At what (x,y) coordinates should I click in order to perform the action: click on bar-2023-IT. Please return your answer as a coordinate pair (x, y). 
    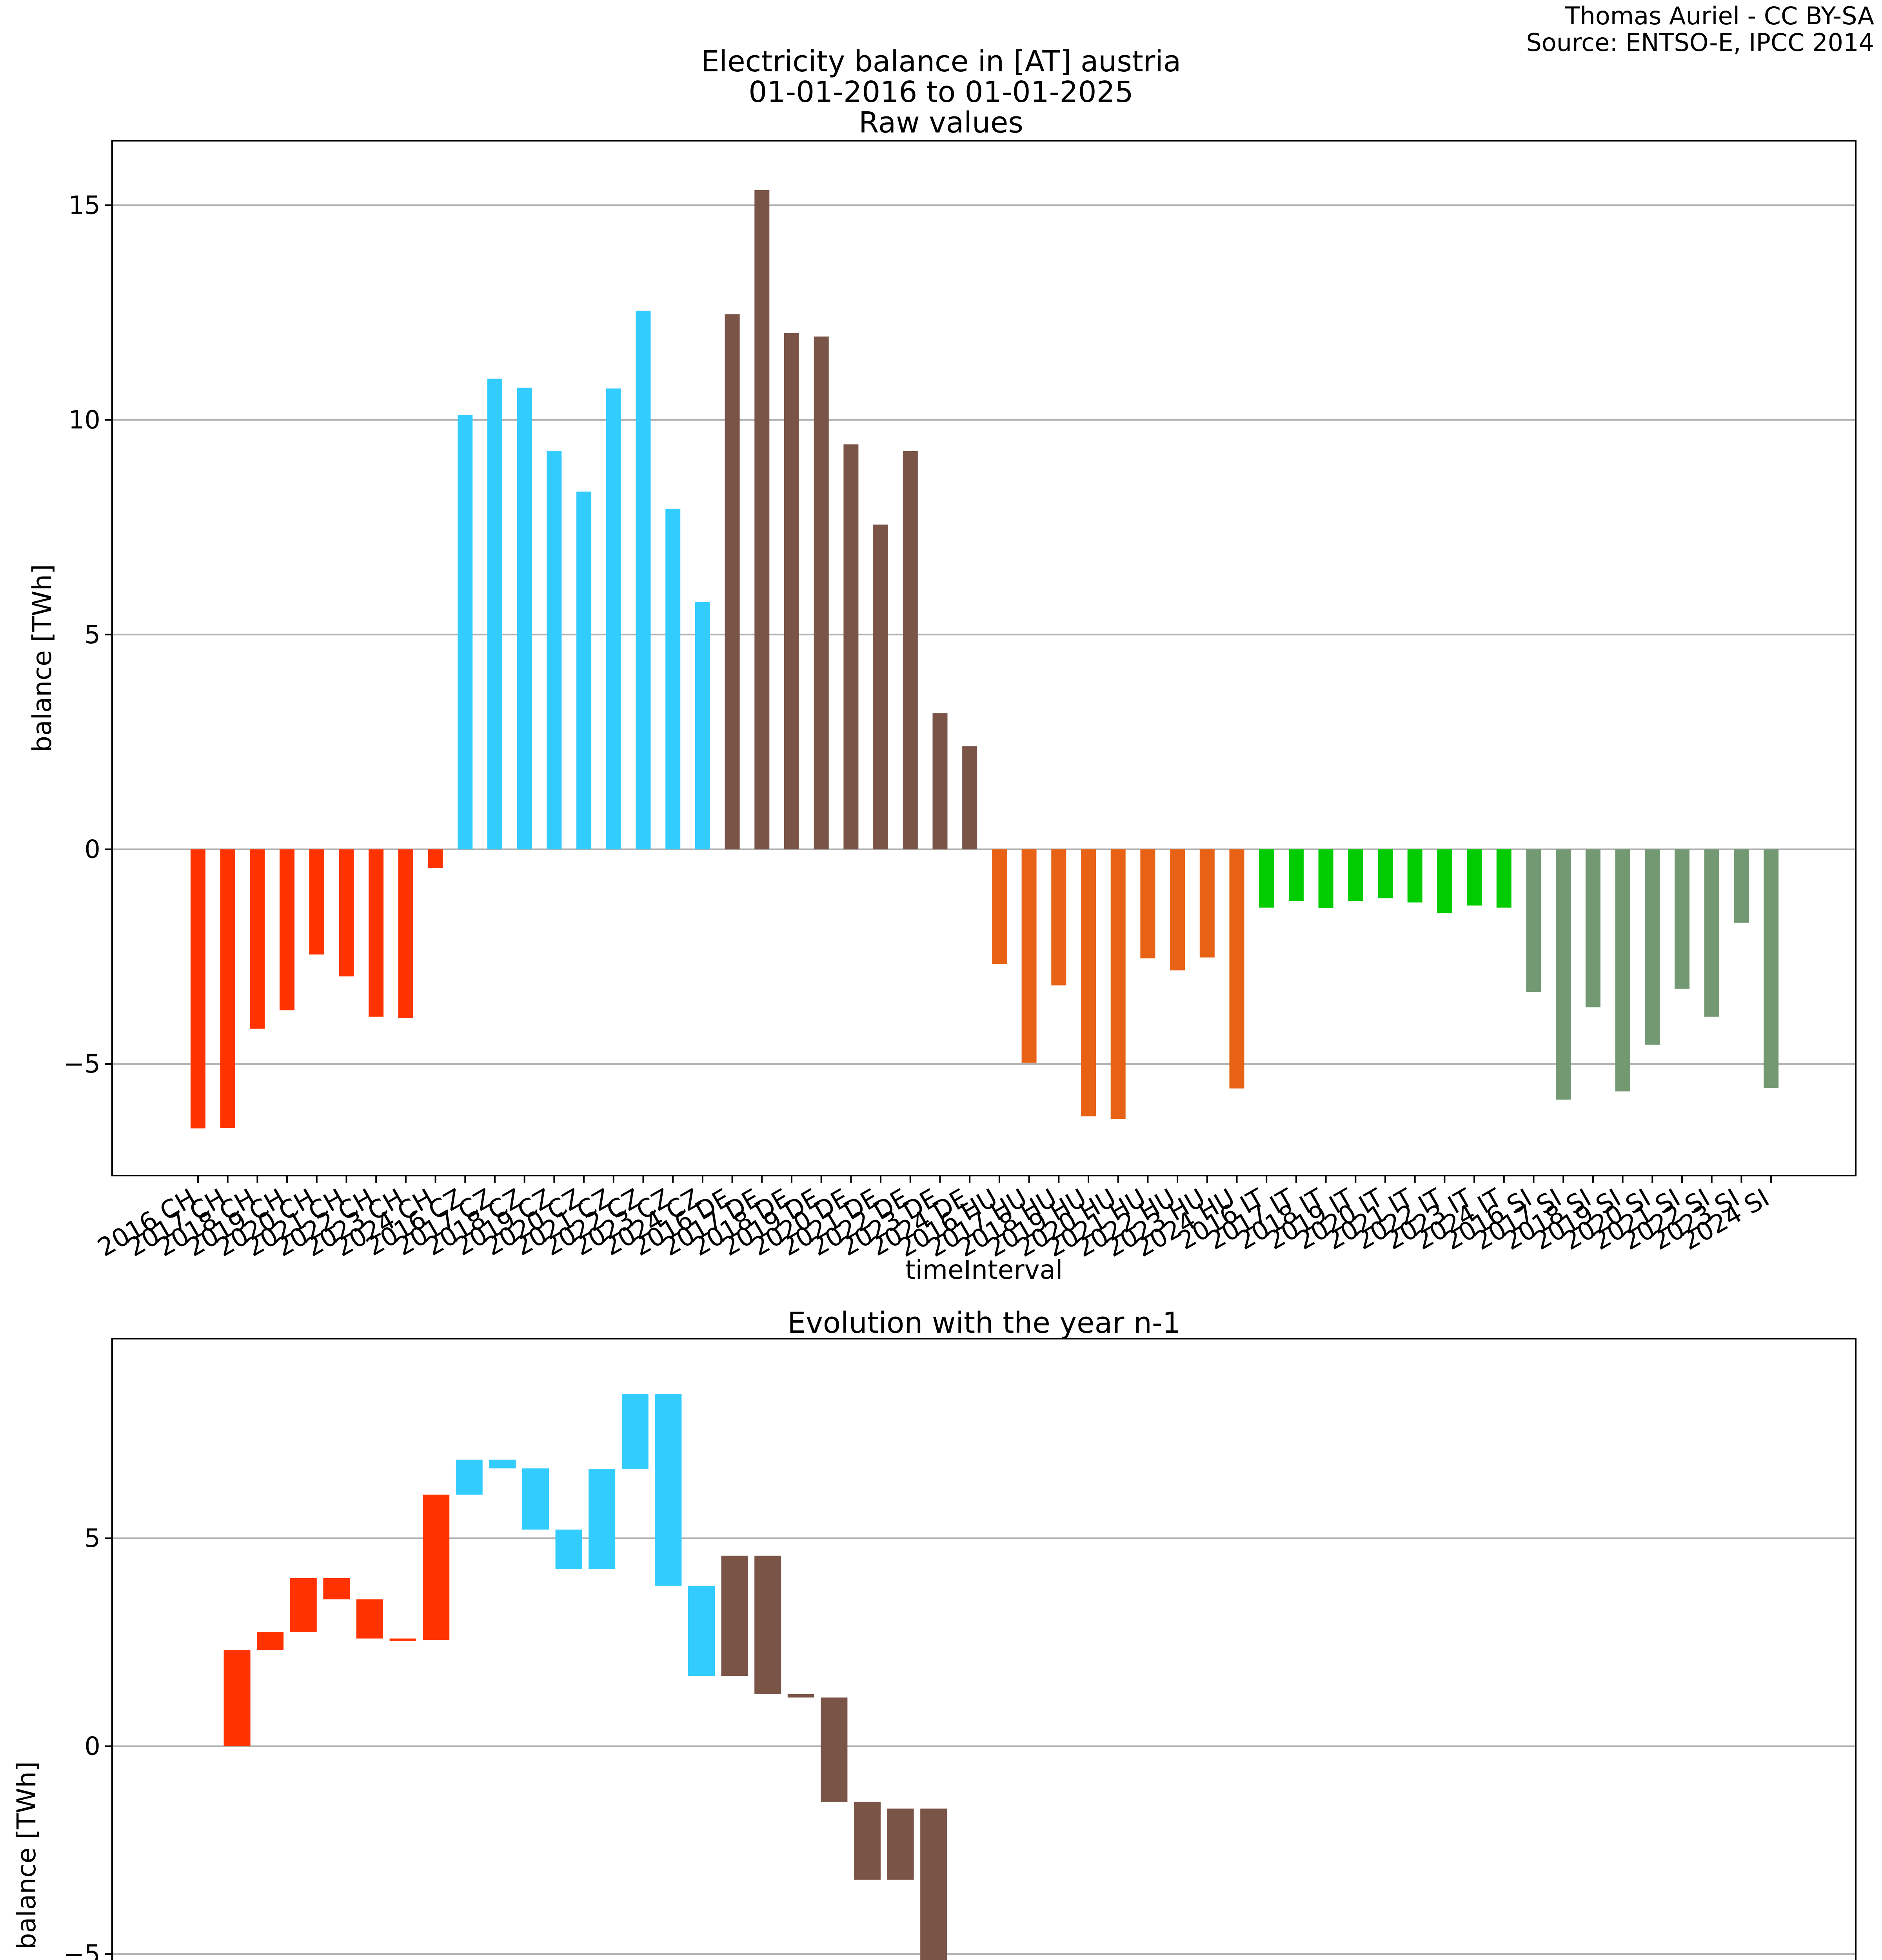
    Looking at the image, I should click on (1474, 877).